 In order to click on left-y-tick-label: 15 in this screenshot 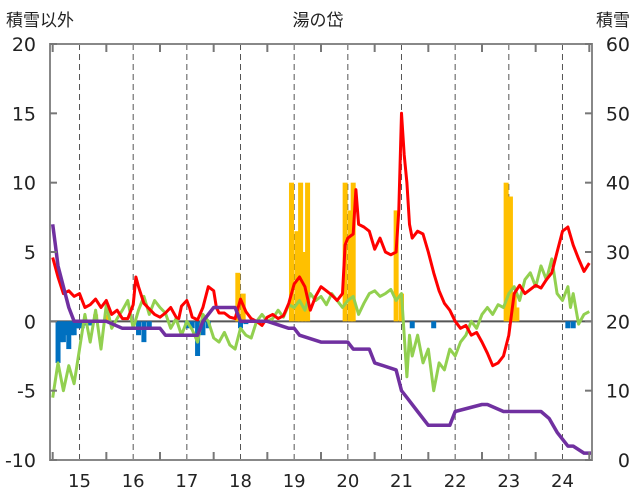, I will do `click(24, 114)`.